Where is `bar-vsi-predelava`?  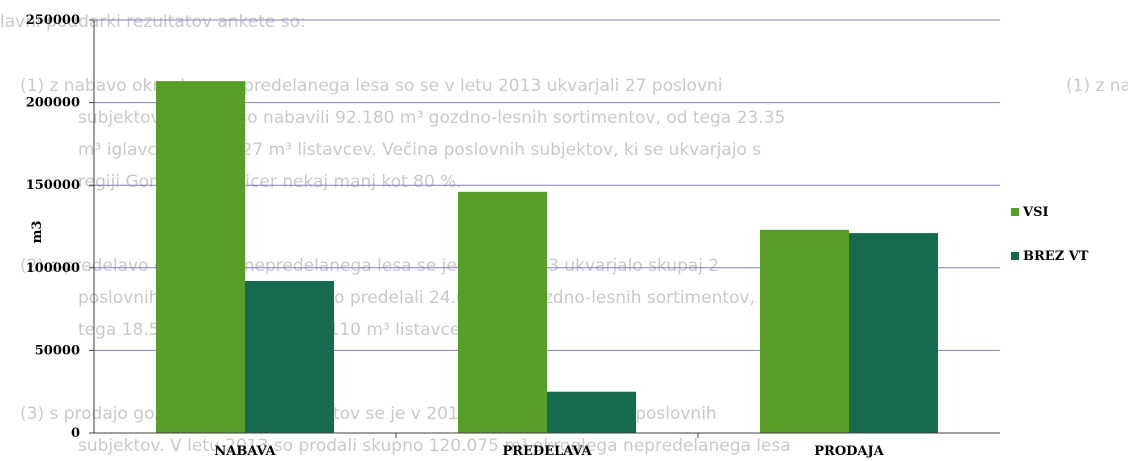
bar-vsi-predelava is located at coordinates (502, 312).